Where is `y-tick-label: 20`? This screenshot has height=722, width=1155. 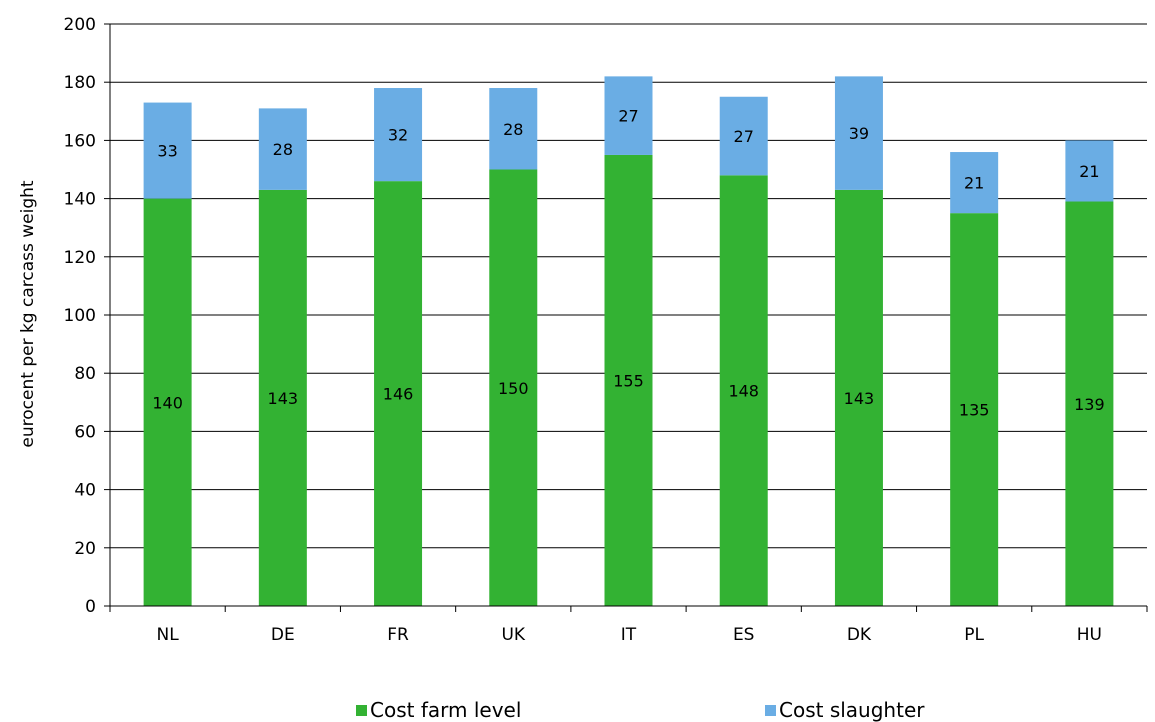
y-tick-label: 20 is located at coordinates (85, 549).